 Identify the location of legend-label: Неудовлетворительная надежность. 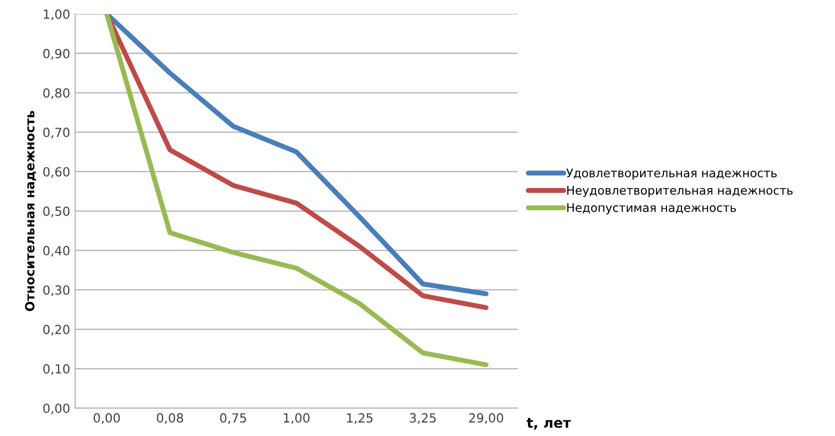
(680, 192).